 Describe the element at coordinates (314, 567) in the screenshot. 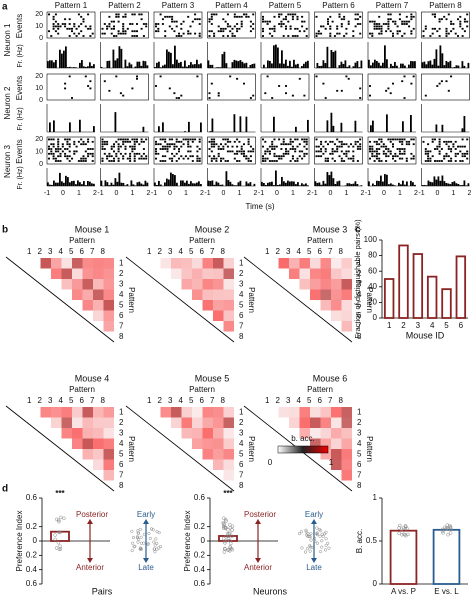

I see `annotation: Late` at that location.